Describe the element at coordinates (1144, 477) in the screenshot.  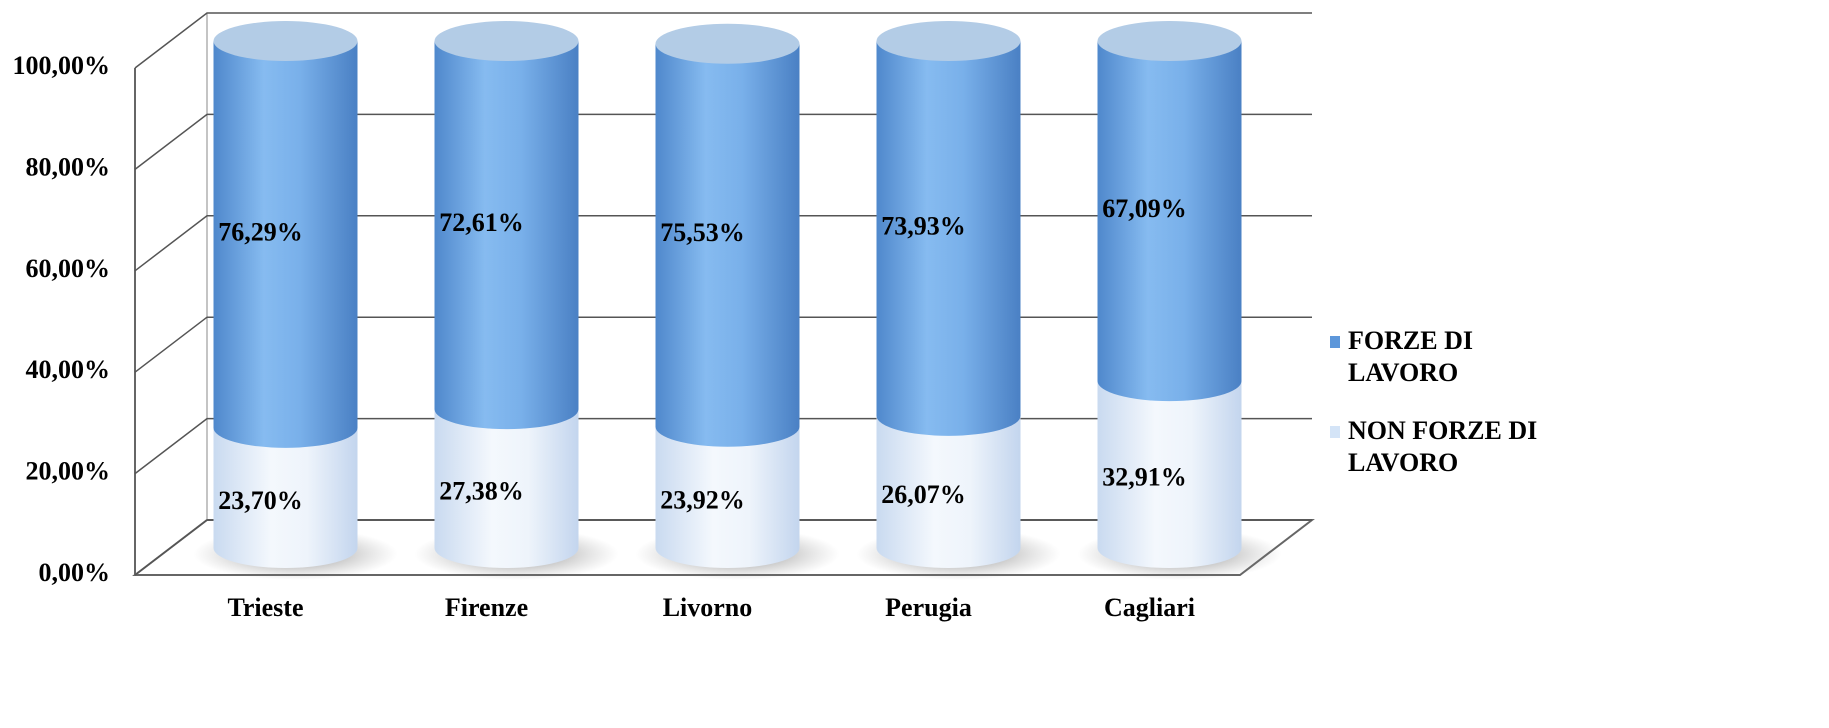
I see `value-label: 32,91%` at that location.